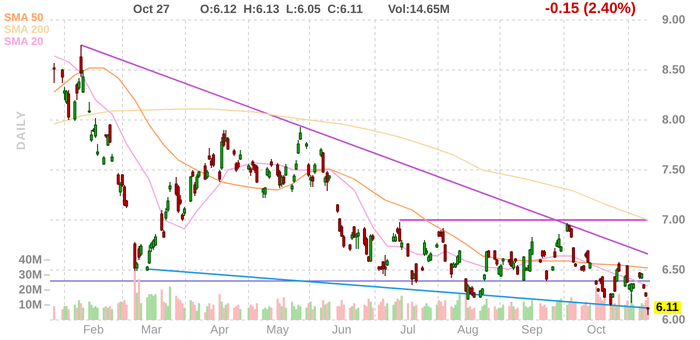 The height and width of the screenshot is (340, 700). Describe the element at coordinates (532, 329) in the screenshot. I see `x-tick-label: Sep` at that location.